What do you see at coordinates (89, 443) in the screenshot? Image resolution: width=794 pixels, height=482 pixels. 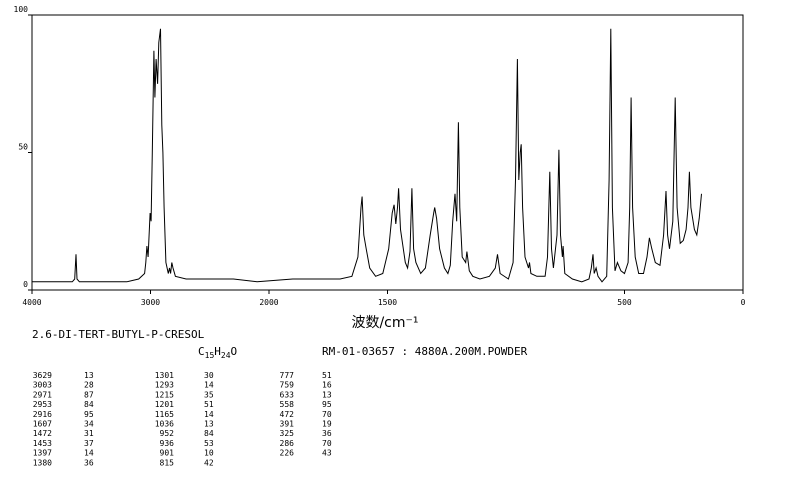 I see `peak-intensity: 37` at bounding box center [89, 443].